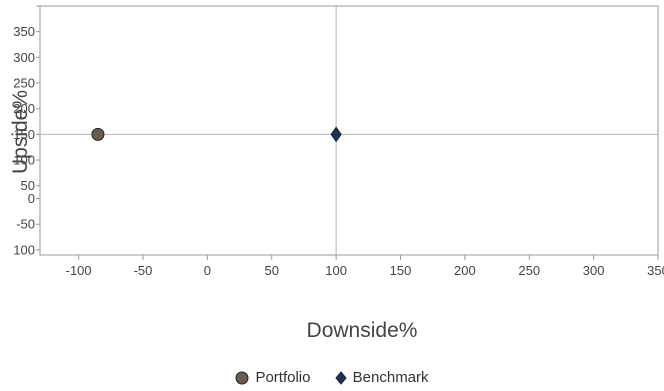 Image resolution: width=664 pixels, height=391 pixels. Describe the element at coordinates (28, 185) in the screenshot. I see `y-tick-label: 50` at that location.